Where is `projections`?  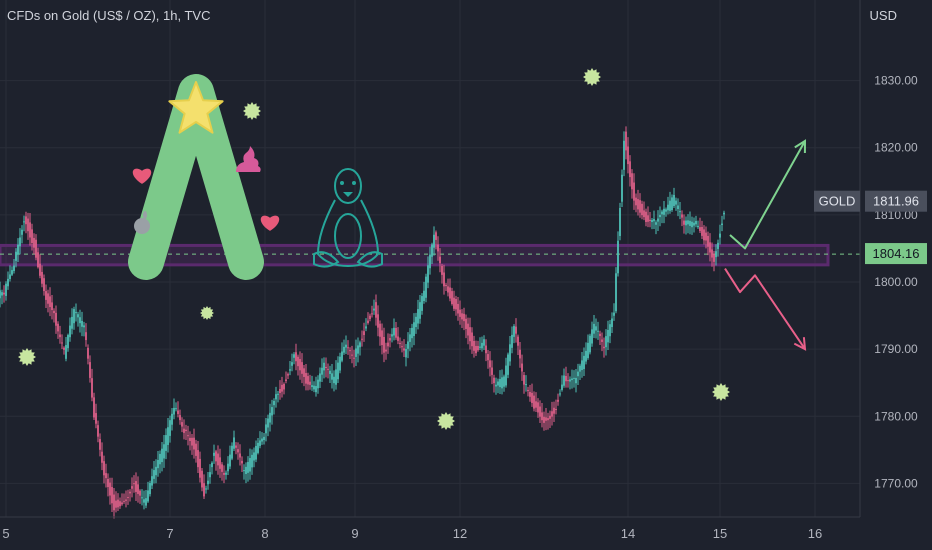
projections is located at coordinates (765, 245).